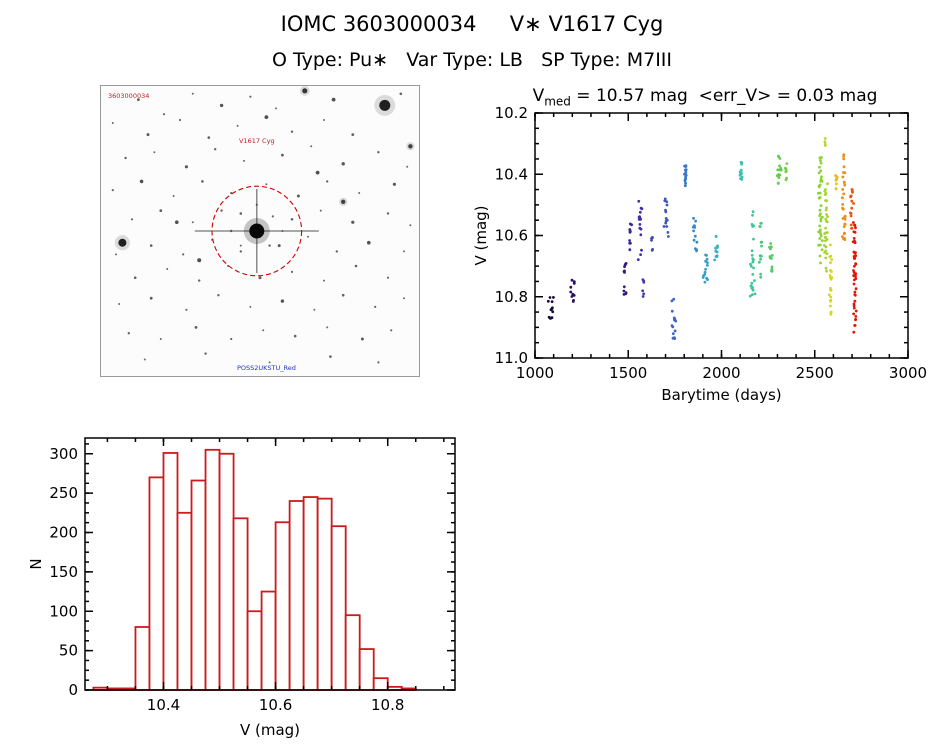  What do you see at coordinates (387, 705) in the screenshot?
I see `x-tick-label: 10.8` at bounding box center [387, 705].